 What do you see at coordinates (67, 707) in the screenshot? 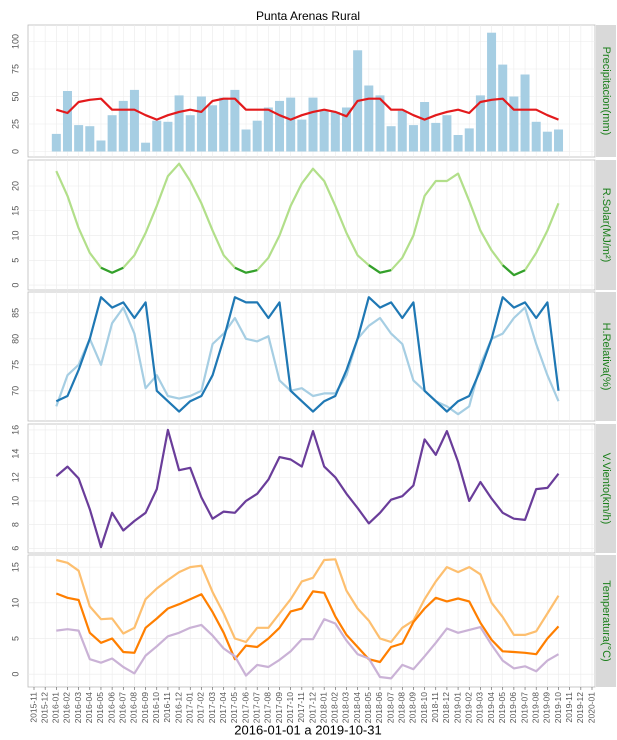
I see `x-tick-label: 2016-02` at bounding box center [67, 707].